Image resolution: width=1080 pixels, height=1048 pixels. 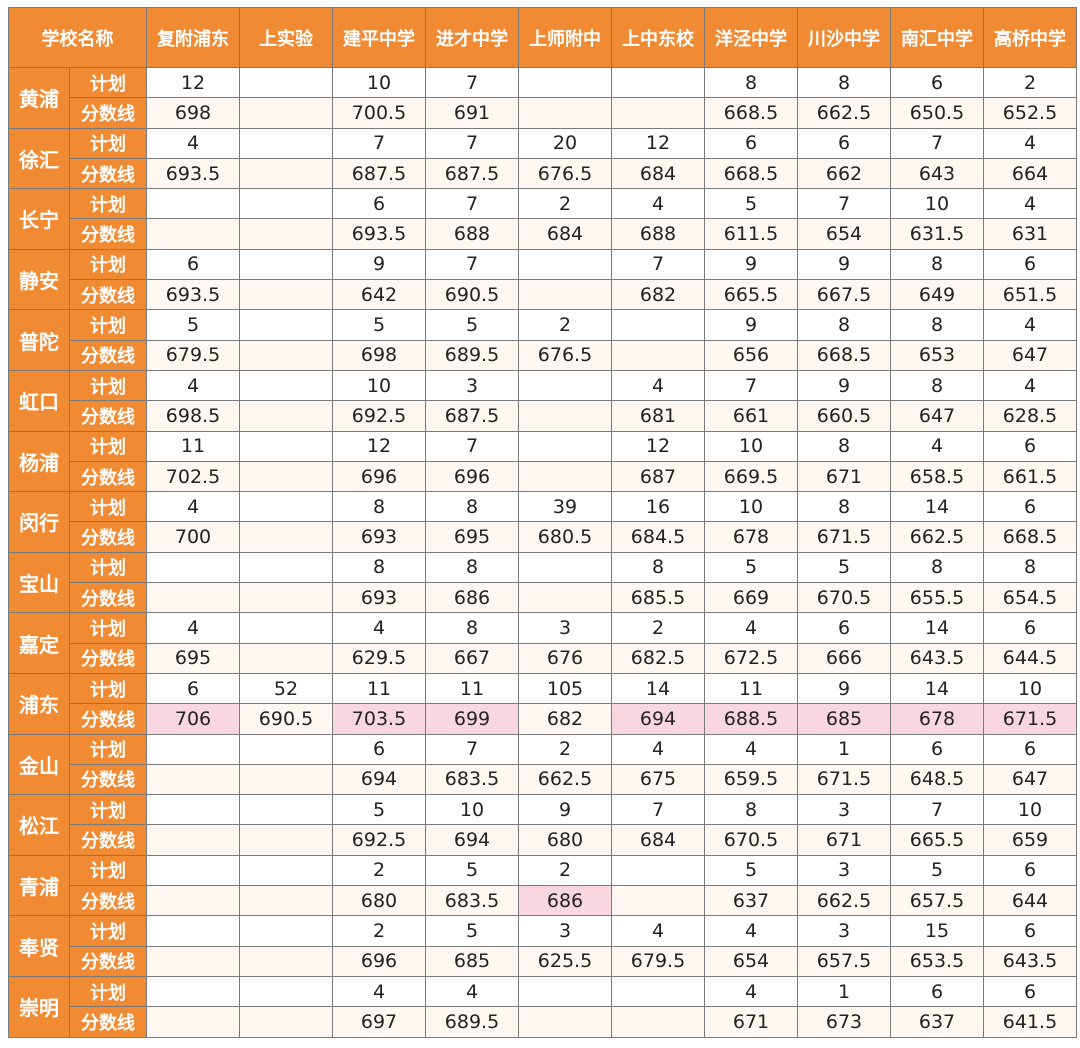 What do you see at coordinates (565, 961) in the screenshot?
I see `score-cell: 625.5` at bounding box center [565, 961].